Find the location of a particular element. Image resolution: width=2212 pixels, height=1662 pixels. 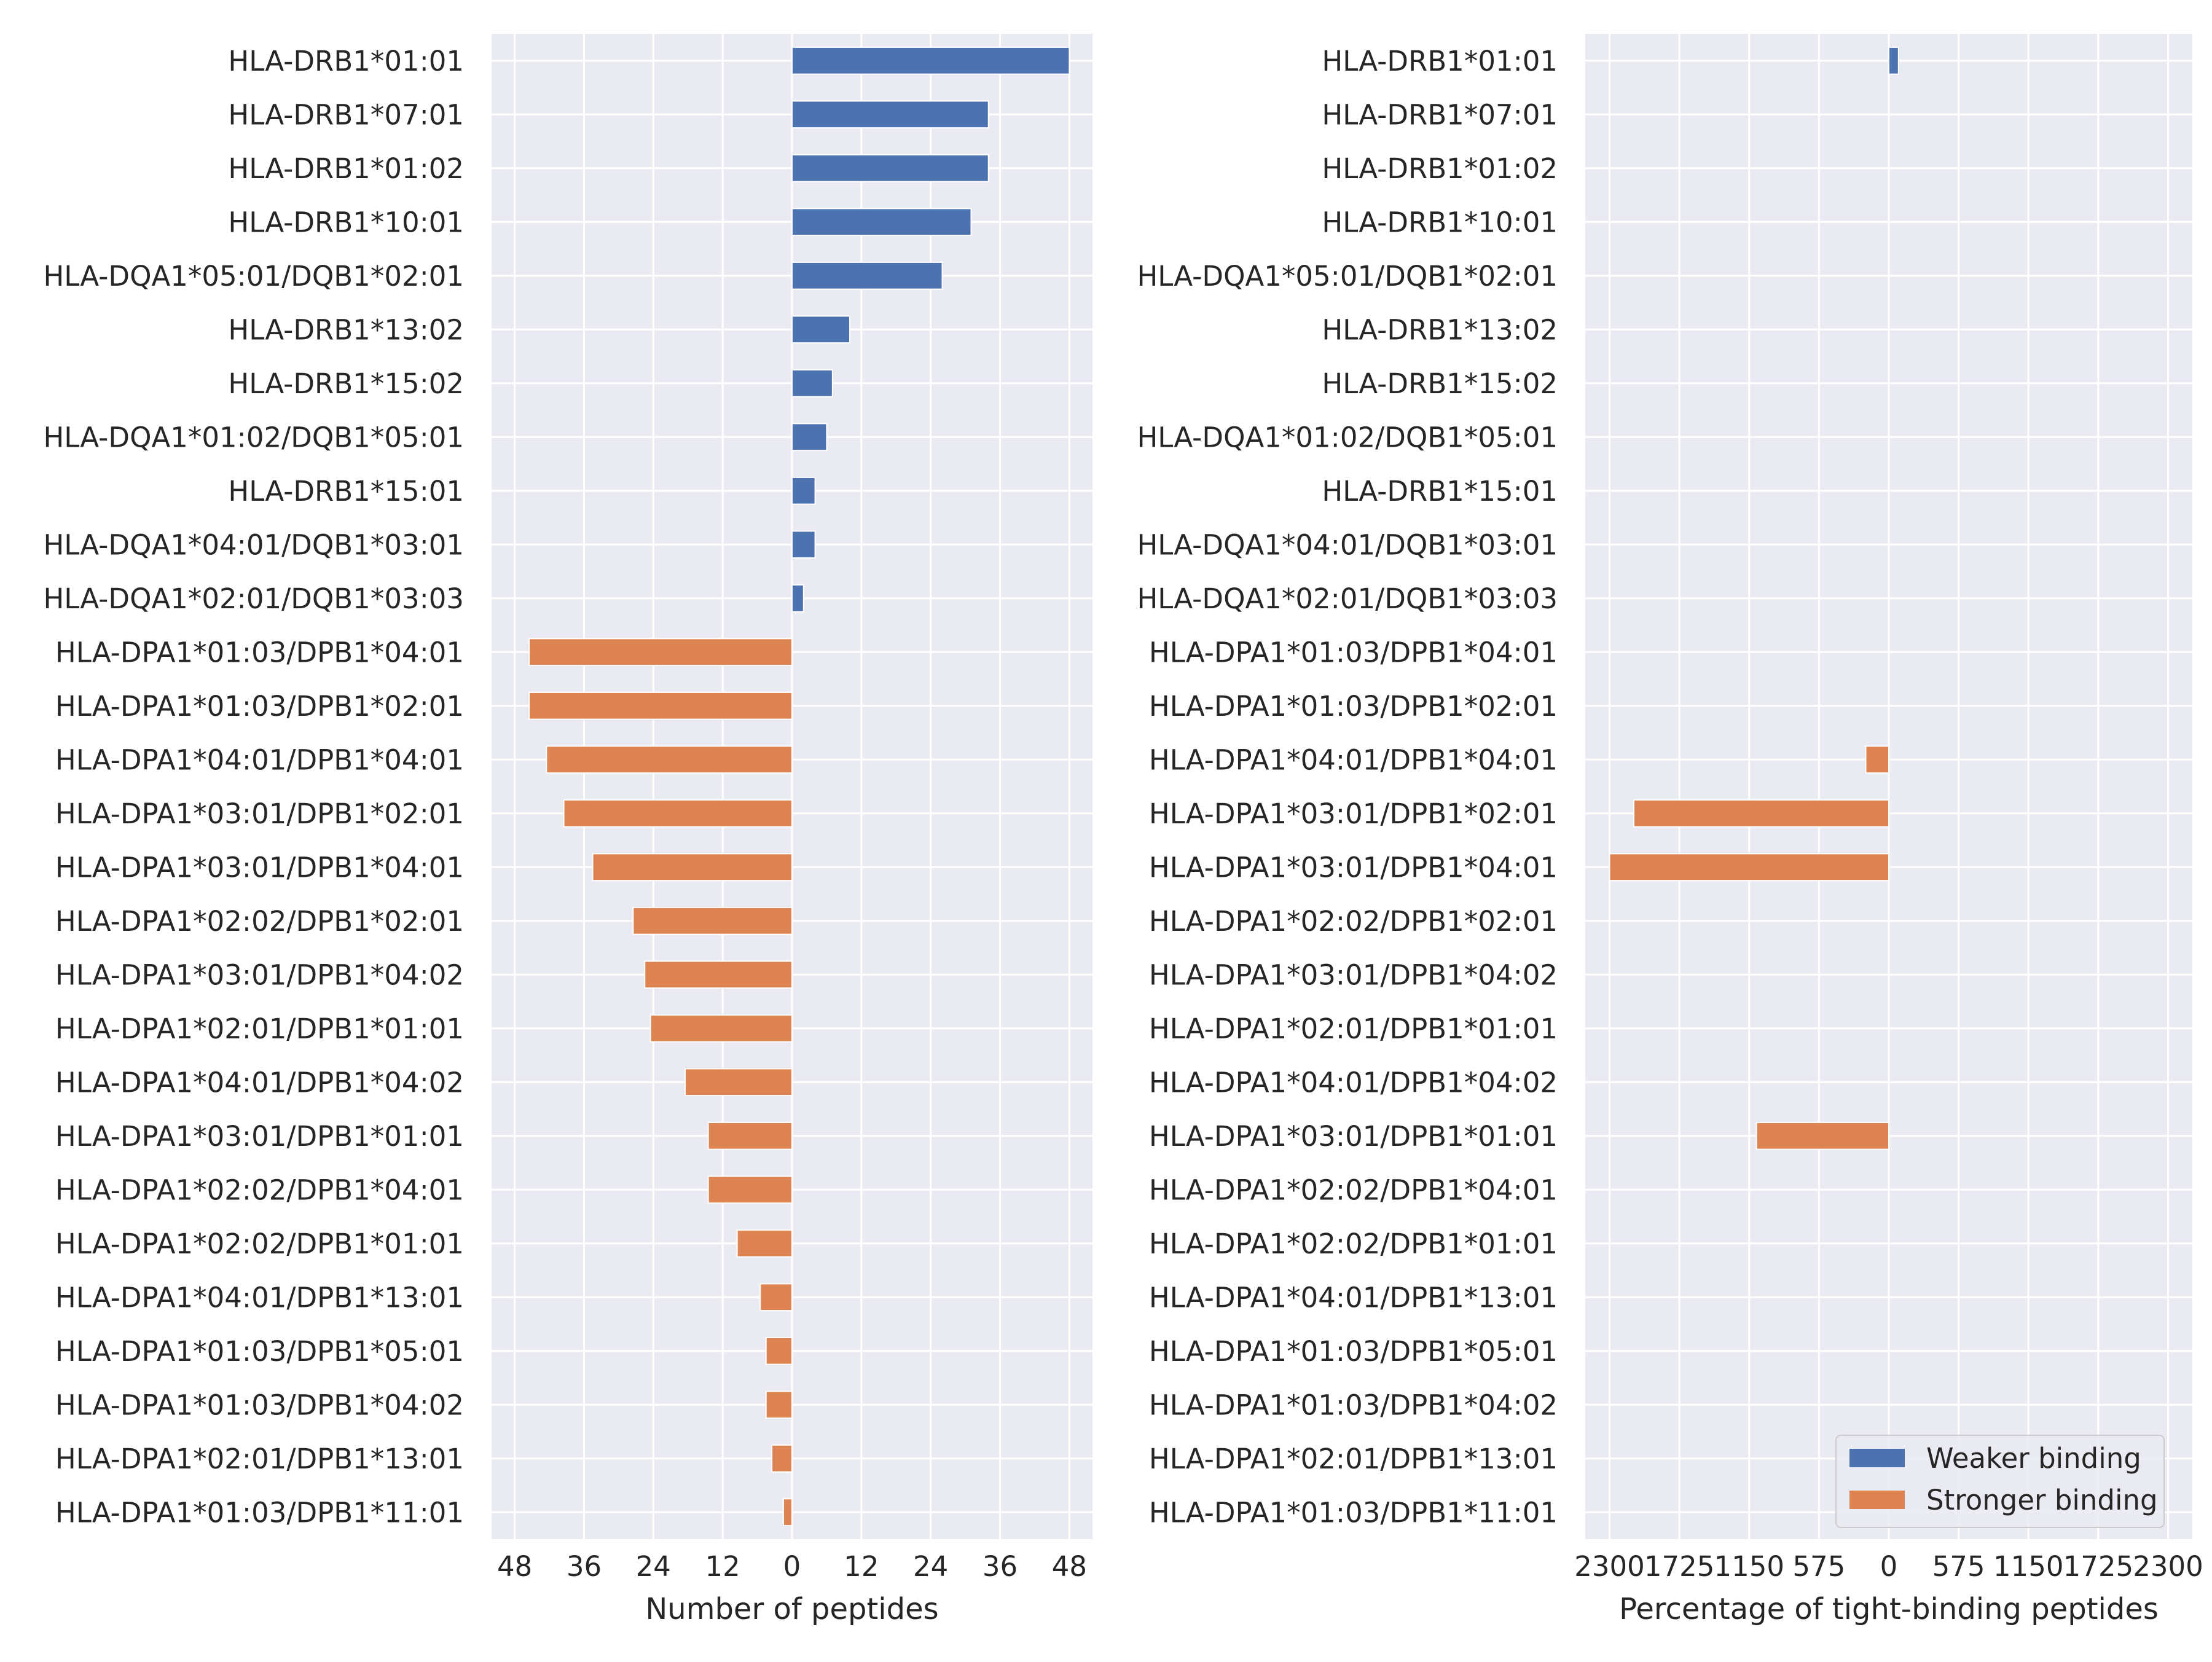

right-y-tick-label: HLA-DQA1*01:02/DQB1*05:01 is located at coordinates (1347, 437).